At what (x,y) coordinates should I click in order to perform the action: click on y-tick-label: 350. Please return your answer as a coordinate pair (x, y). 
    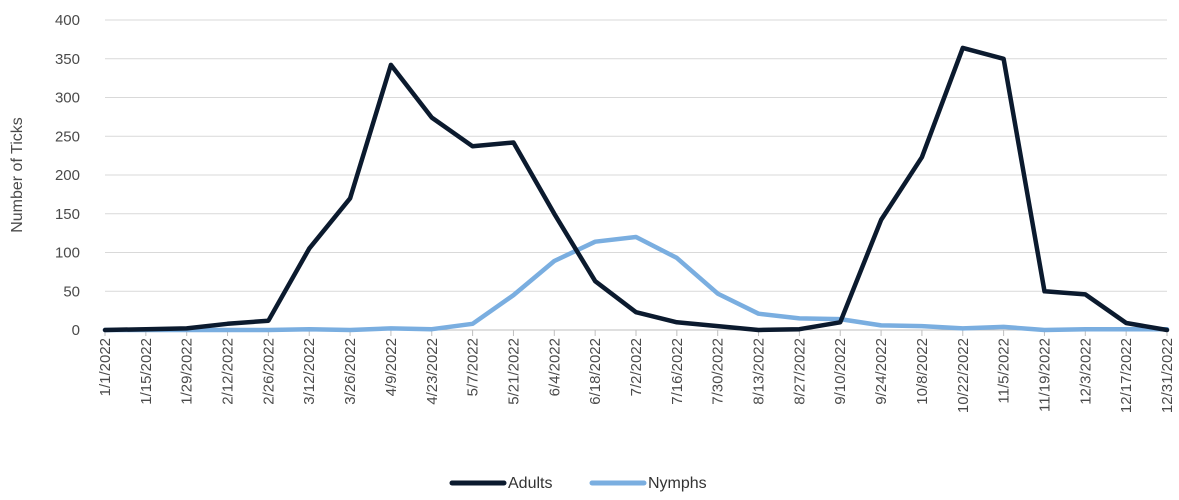
    Looking at the image, I should click on (67, 59).